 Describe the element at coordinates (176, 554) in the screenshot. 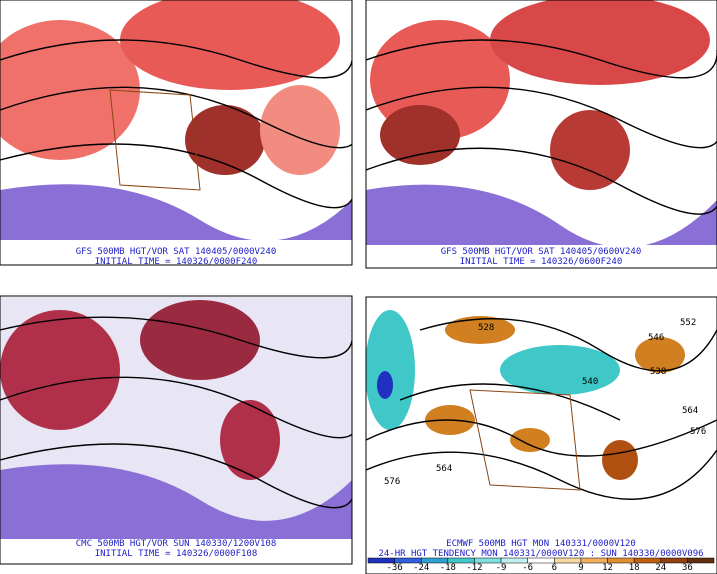

I see `initial-time: INITIAL TIME = 140326/0000F108` at that location.